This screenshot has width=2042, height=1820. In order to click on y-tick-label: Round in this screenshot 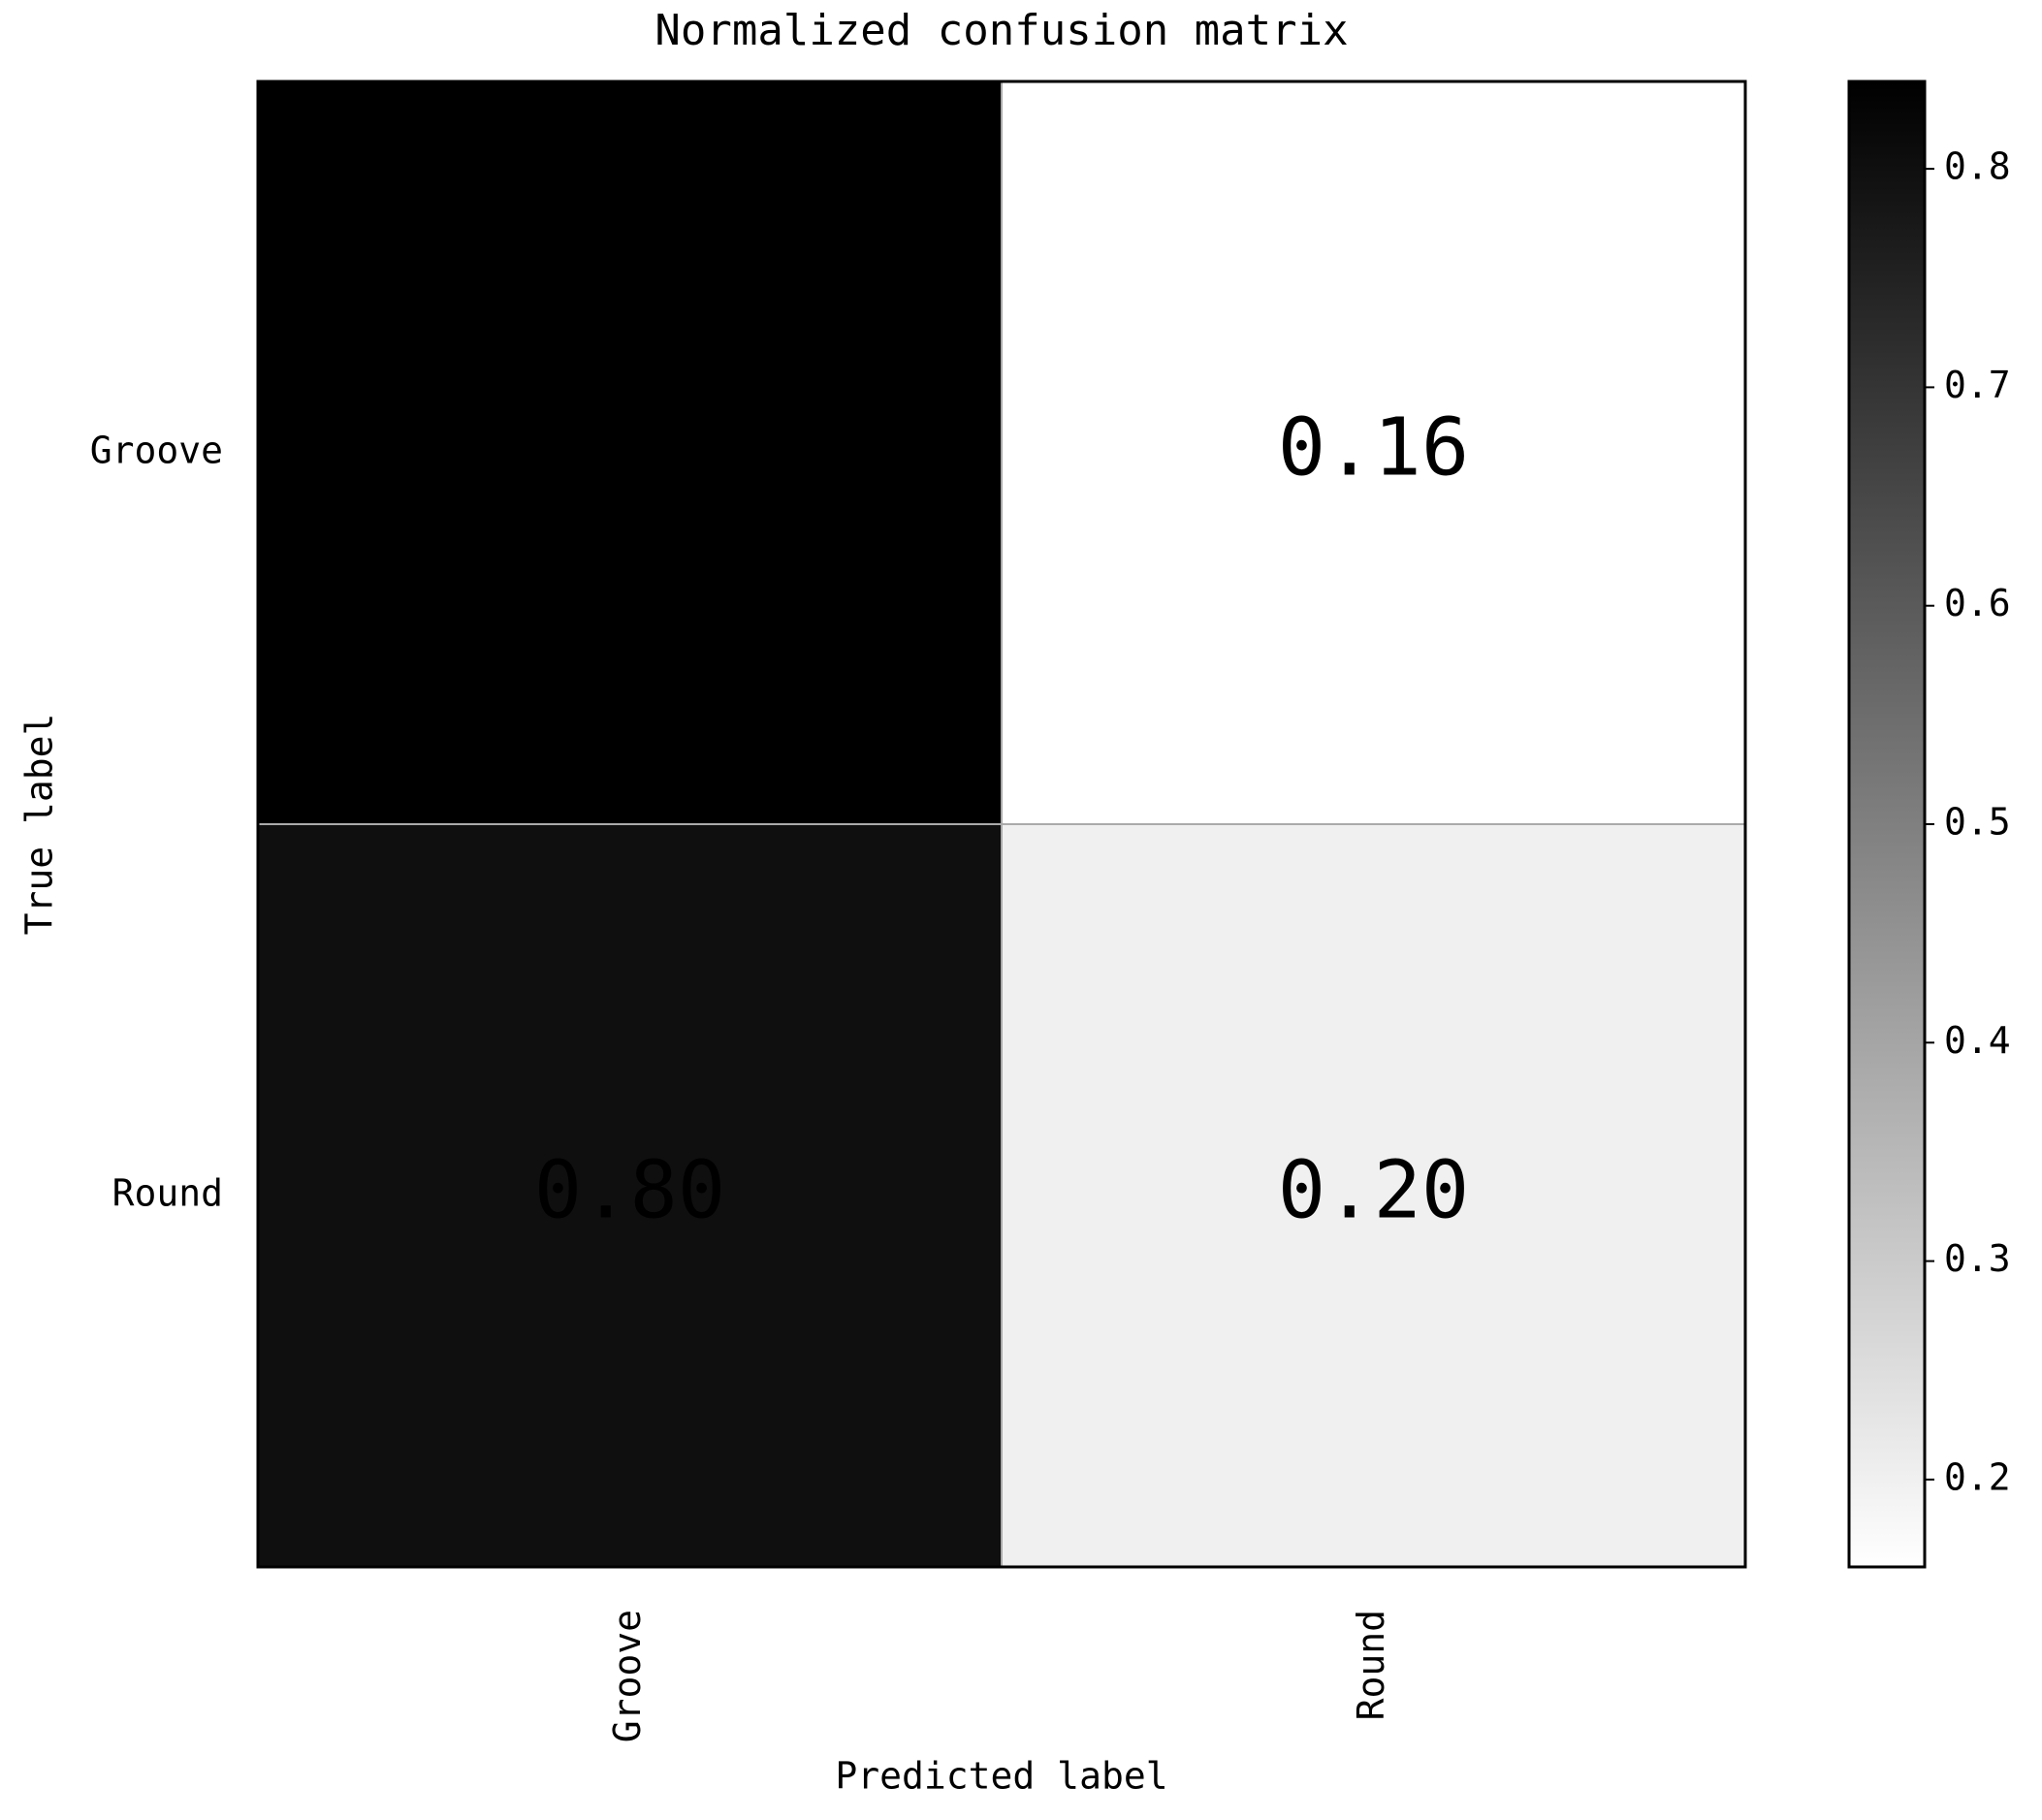, I will do `click(167, 1194)`.